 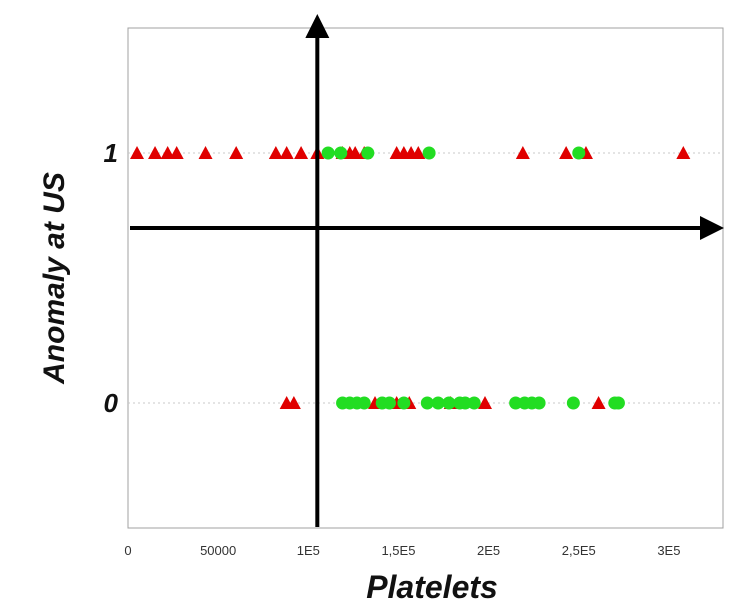 What do you see at coordinates (54, 278) in the screenshot?
I see `y-axis-title: Anomaly at US` at bounding box center [54, 278].